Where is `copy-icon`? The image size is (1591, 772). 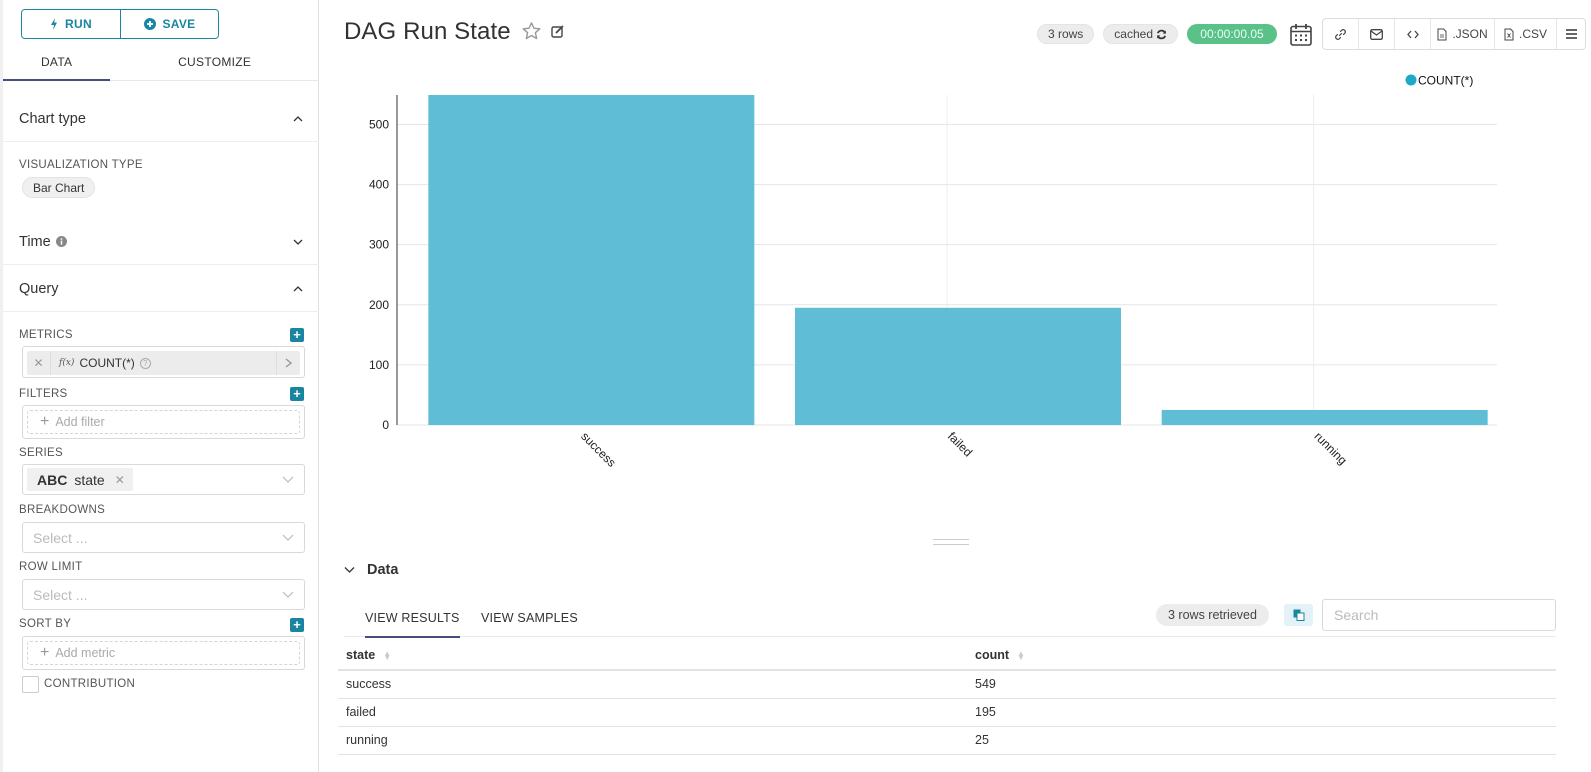 copy-icon is located at coordinates (1298, 615).